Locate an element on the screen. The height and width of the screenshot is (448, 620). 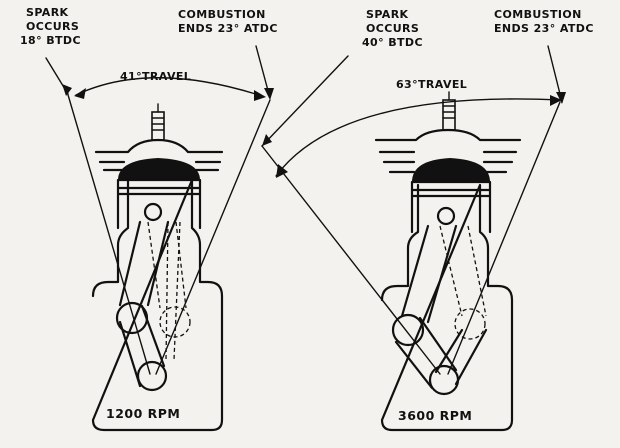
travel-label-left: 41°TRAVEL is located at coordinates (155, 76).